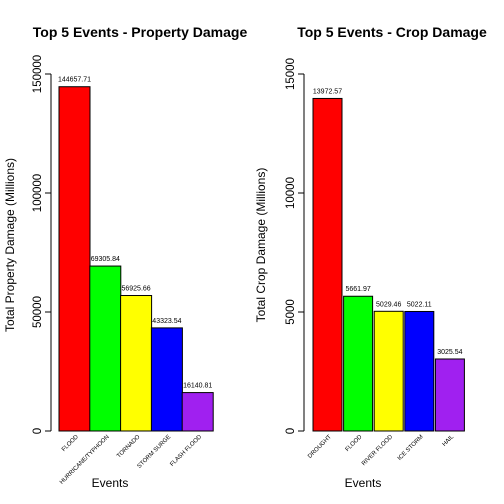 The image size is (504, 504). I want to click on y-tick-label: 10000, so click(291, 193).